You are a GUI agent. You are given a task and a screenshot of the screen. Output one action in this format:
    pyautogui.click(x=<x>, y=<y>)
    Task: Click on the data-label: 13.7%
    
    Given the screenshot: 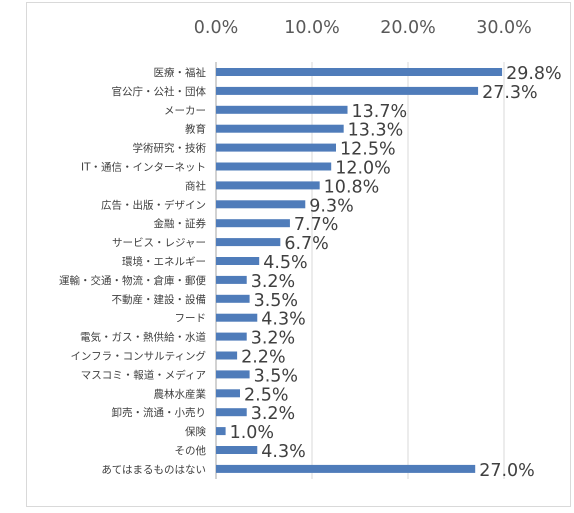 What is the action you would take?
    pyautogui.click(x=380, y=112)
    